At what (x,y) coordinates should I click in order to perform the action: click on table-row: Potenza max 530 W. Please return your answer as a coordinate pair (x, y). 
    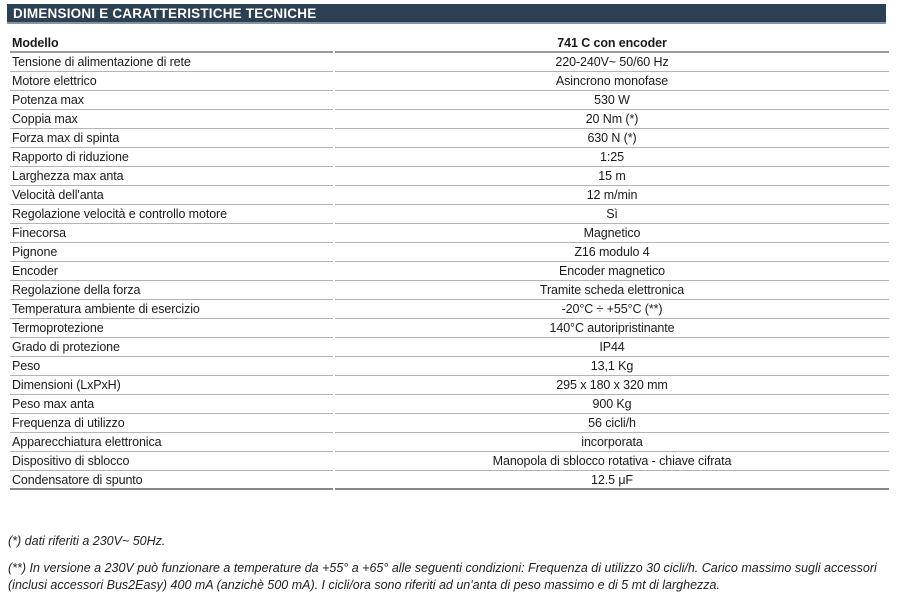
    Looking at the image, I should click on (449, 100).